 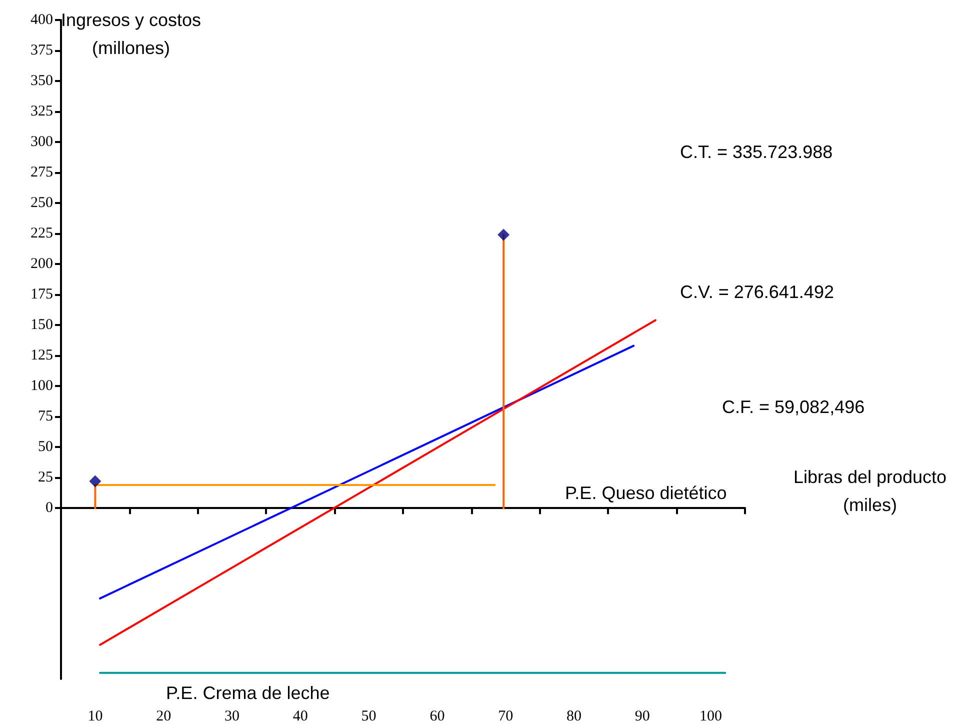 I want to click on y-tick-label: 175, so click(x=41, y=294).